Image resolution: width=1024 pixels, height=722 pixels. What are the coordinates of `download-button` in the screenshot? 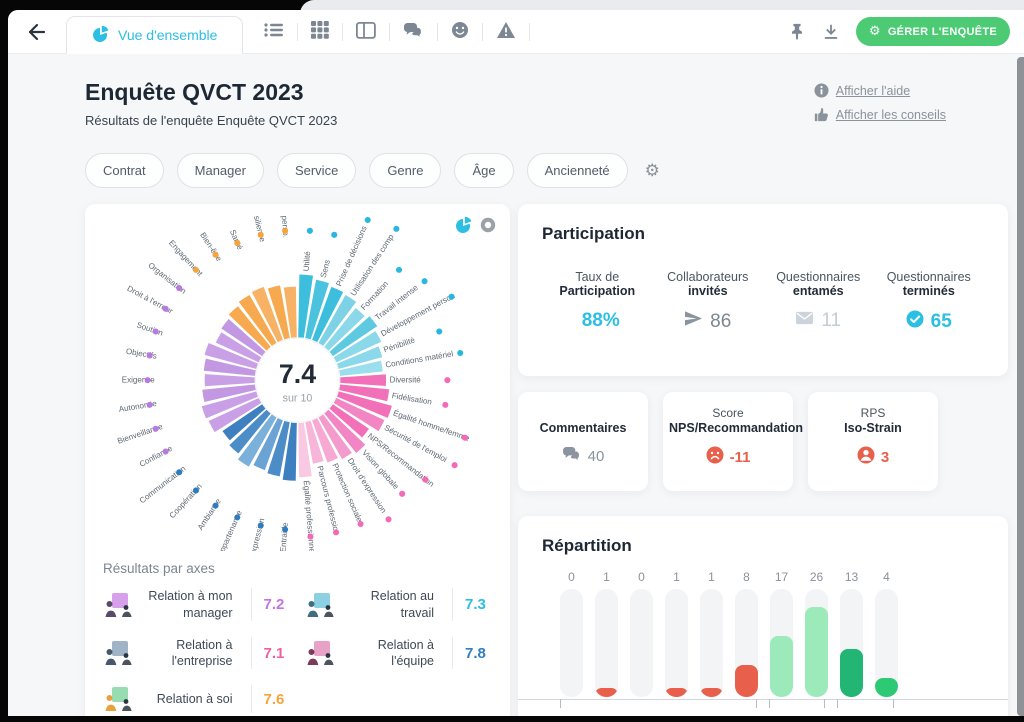 It's located at (831, 32).